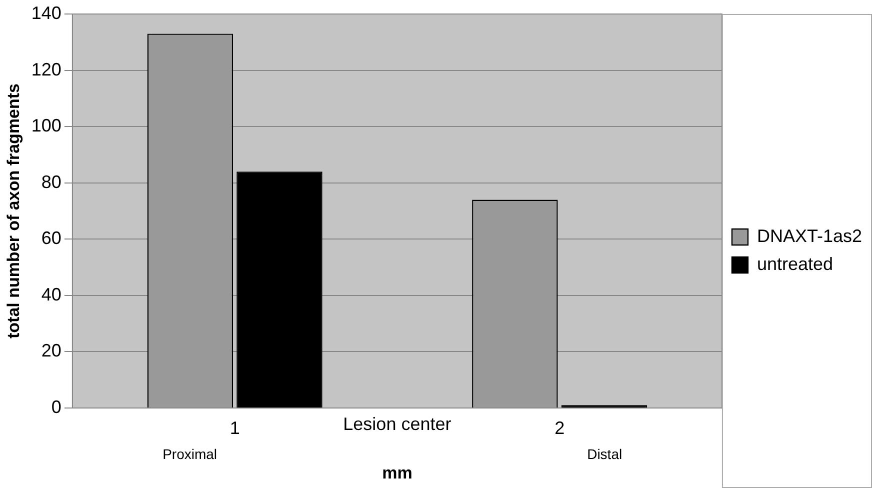  What do you see at coordinates (809, 236) in the screenshot?
I see `legend-label: DNAXT-1as2` at bounding box center [809, 236].